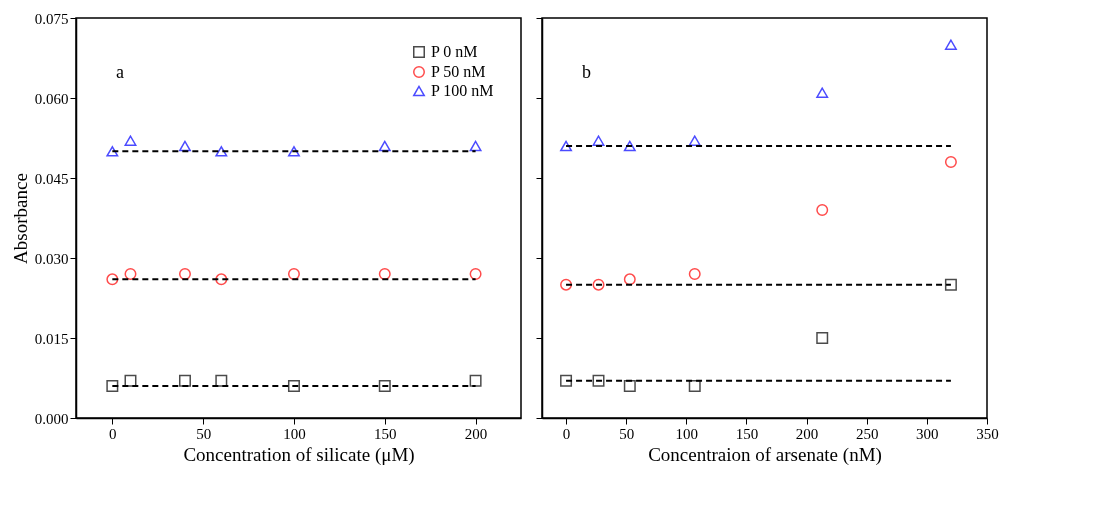 This screenshot has height=515, width=1099. What do you see at coordinates (867, 433) in the screenshot?
I see `x-tick-label: 250` at bounding box center [867, 433].